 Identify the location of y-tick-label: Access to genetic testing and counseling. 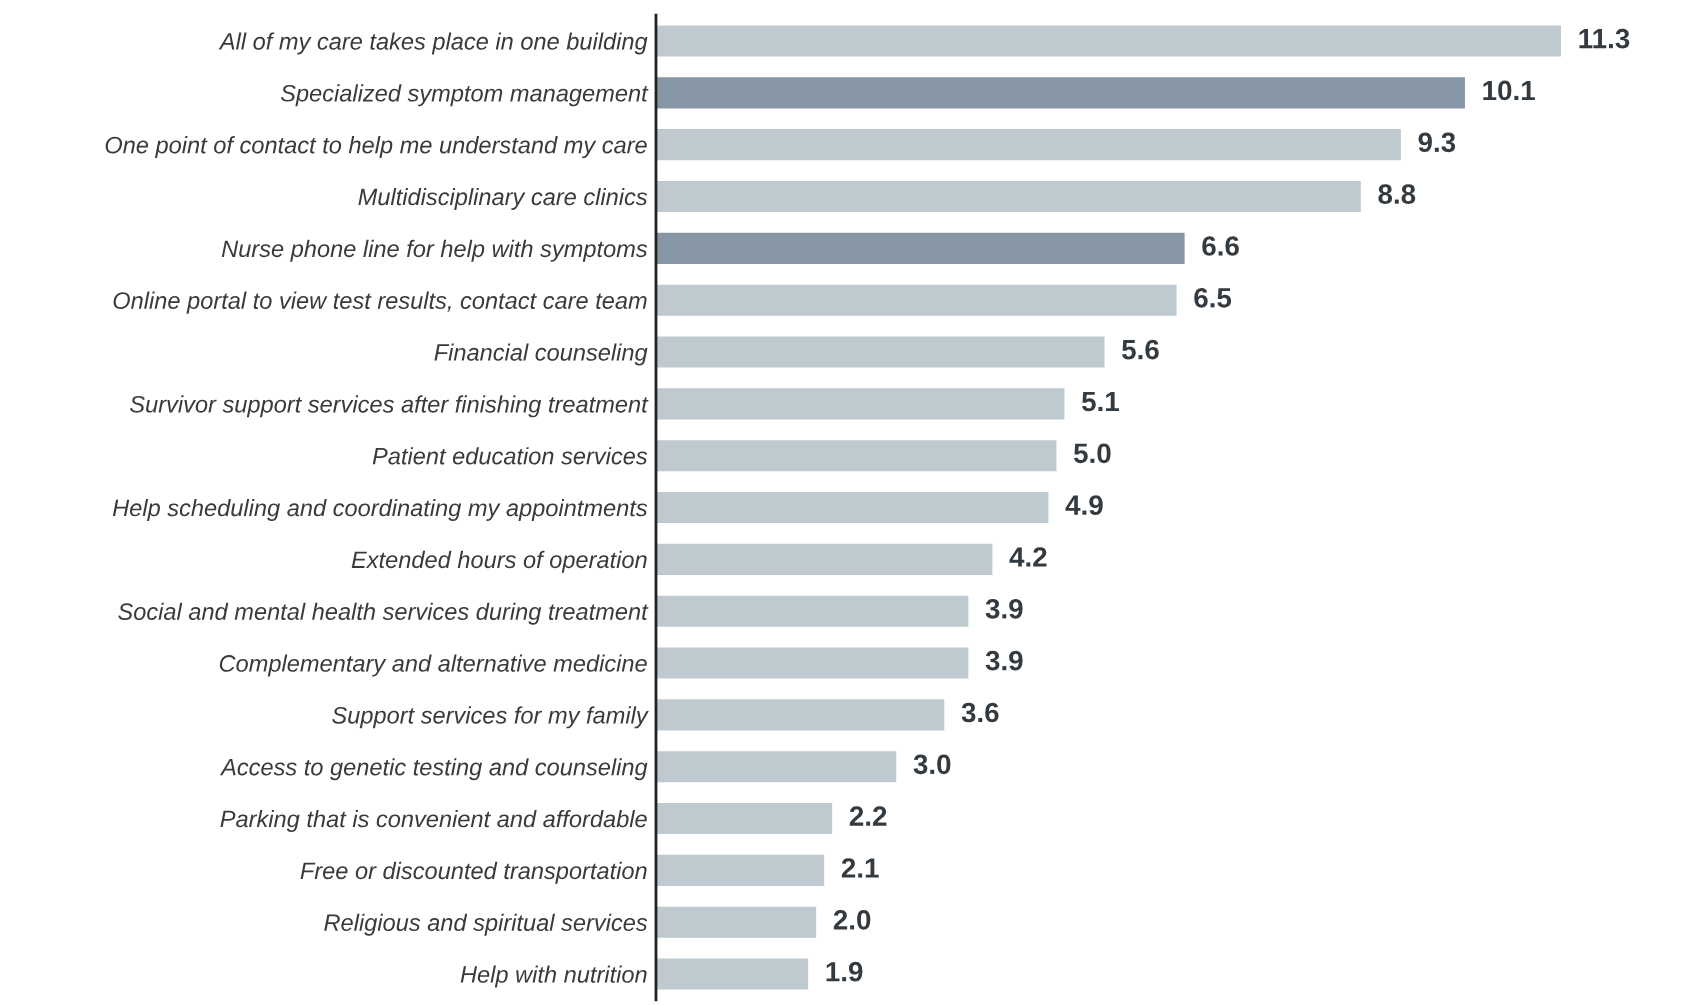
(433, 769).